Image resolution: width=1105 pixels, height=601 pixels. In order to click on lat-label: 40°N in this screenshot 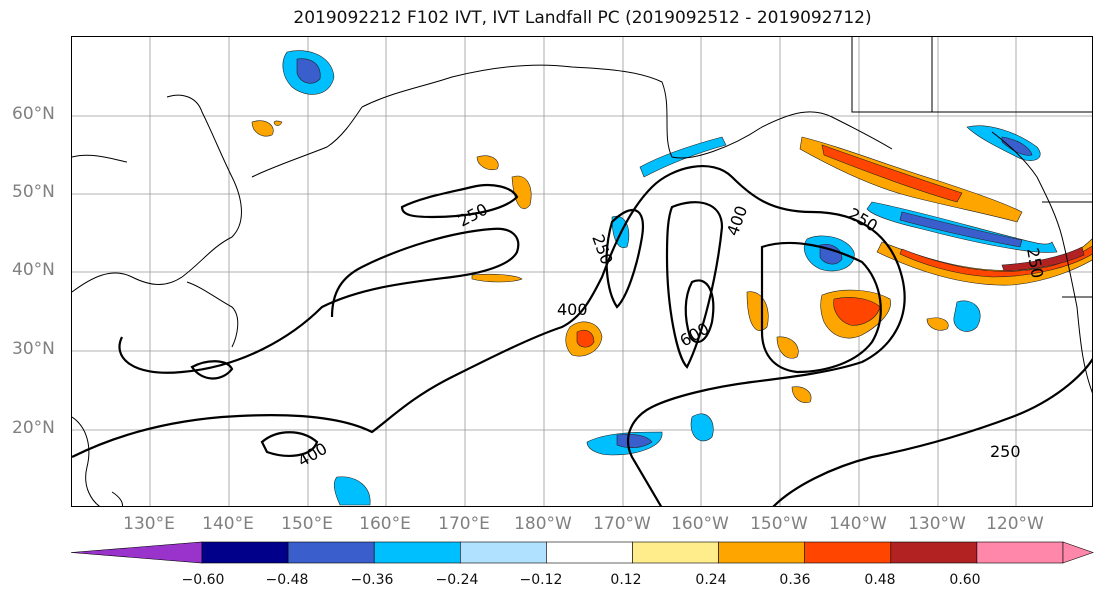, I will do `click(33, 270)`.